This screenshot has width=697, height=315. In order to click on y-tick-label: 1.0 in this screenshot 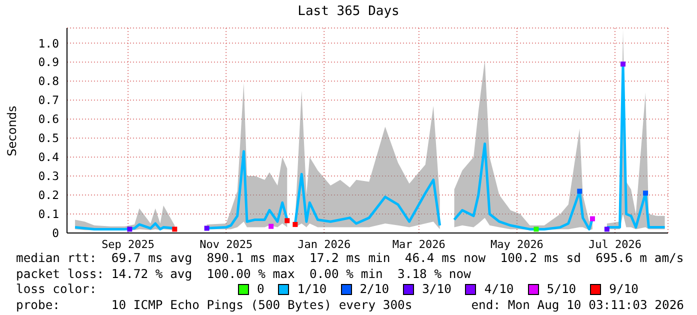, I will do `click(49, 43)`.